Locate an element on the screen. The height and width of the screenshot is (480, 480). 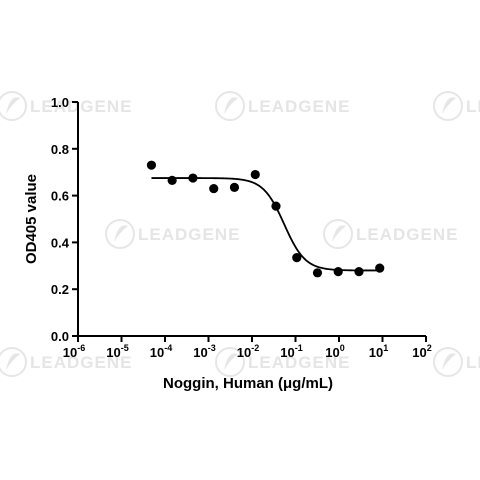
x-tick-label: 10⁻³ is located at coordinates (204, 351).